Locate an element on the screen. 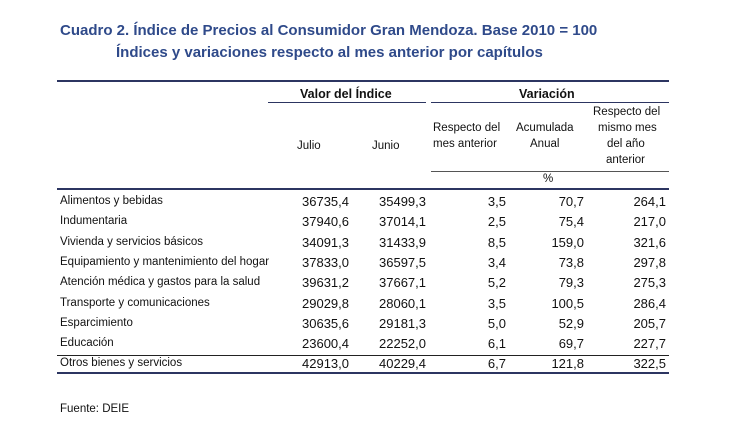 This screenshot has width=735, height=428. cell-junio: 40229,4 is located at coordinates (402, 363).